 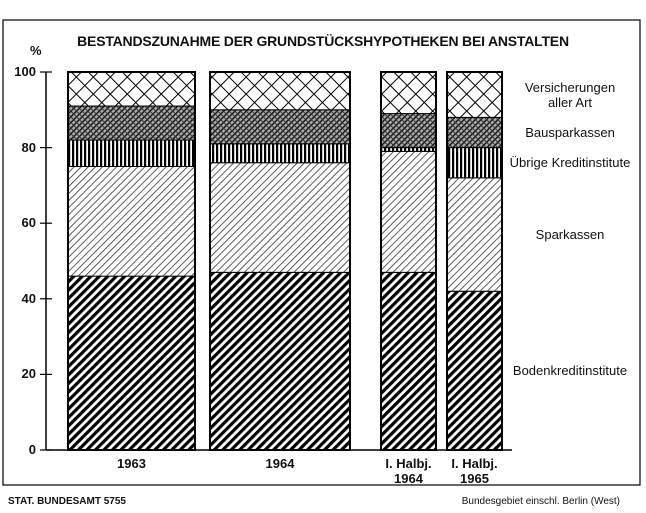 What do you see at coordinates (28, 147) in the screenshot?
I see `y-tick-label: 80` at bounding box center [28, 147].